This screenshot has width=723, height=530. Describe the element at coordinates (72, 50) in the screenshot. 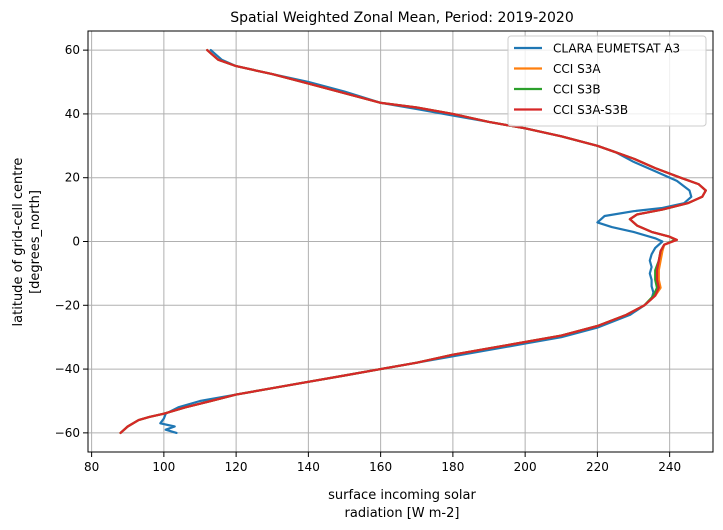

I see `y-tick-label-60: 60` at that location.